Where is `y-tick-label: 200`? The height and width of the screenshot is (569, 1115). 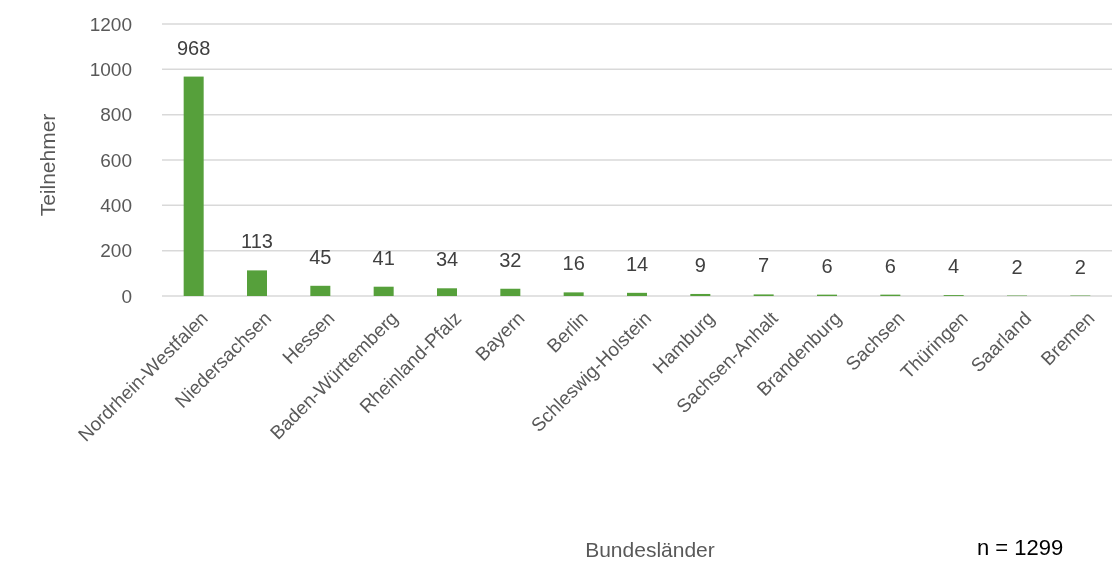
y-tick-label: 200 is located at coordinates (116, 251).